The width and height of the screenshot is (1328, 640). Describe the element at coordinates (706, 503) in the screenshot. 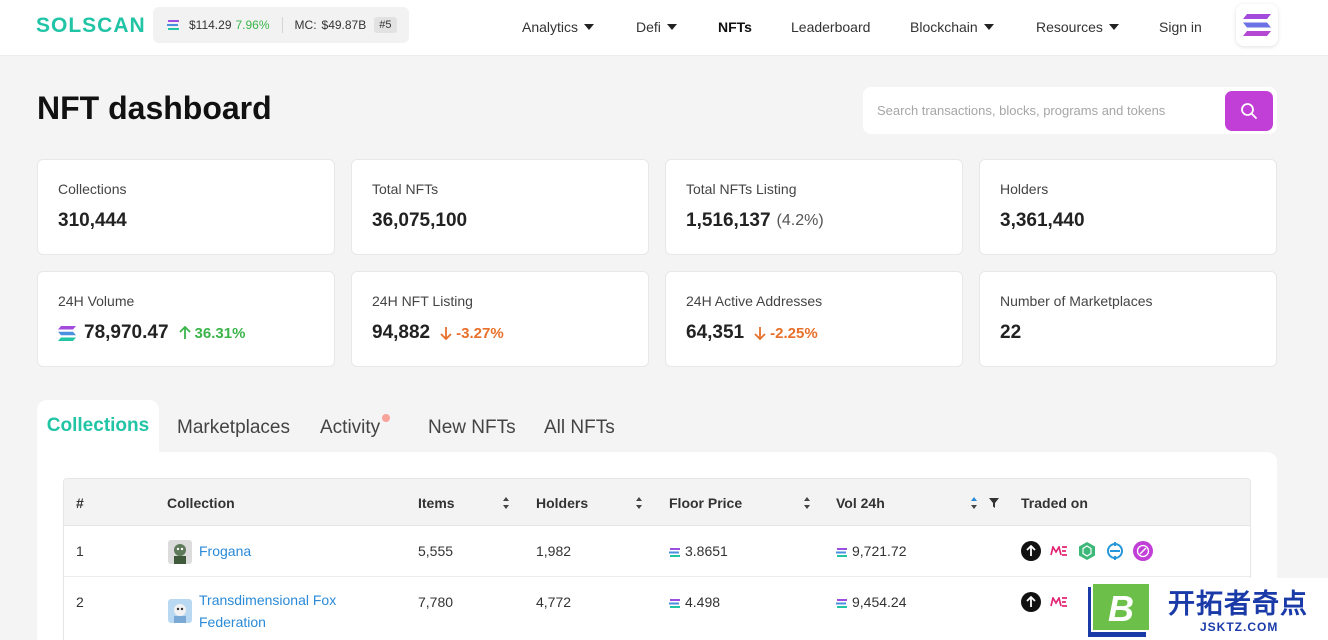

I see `col-floor-price: Floor Price` at that location.